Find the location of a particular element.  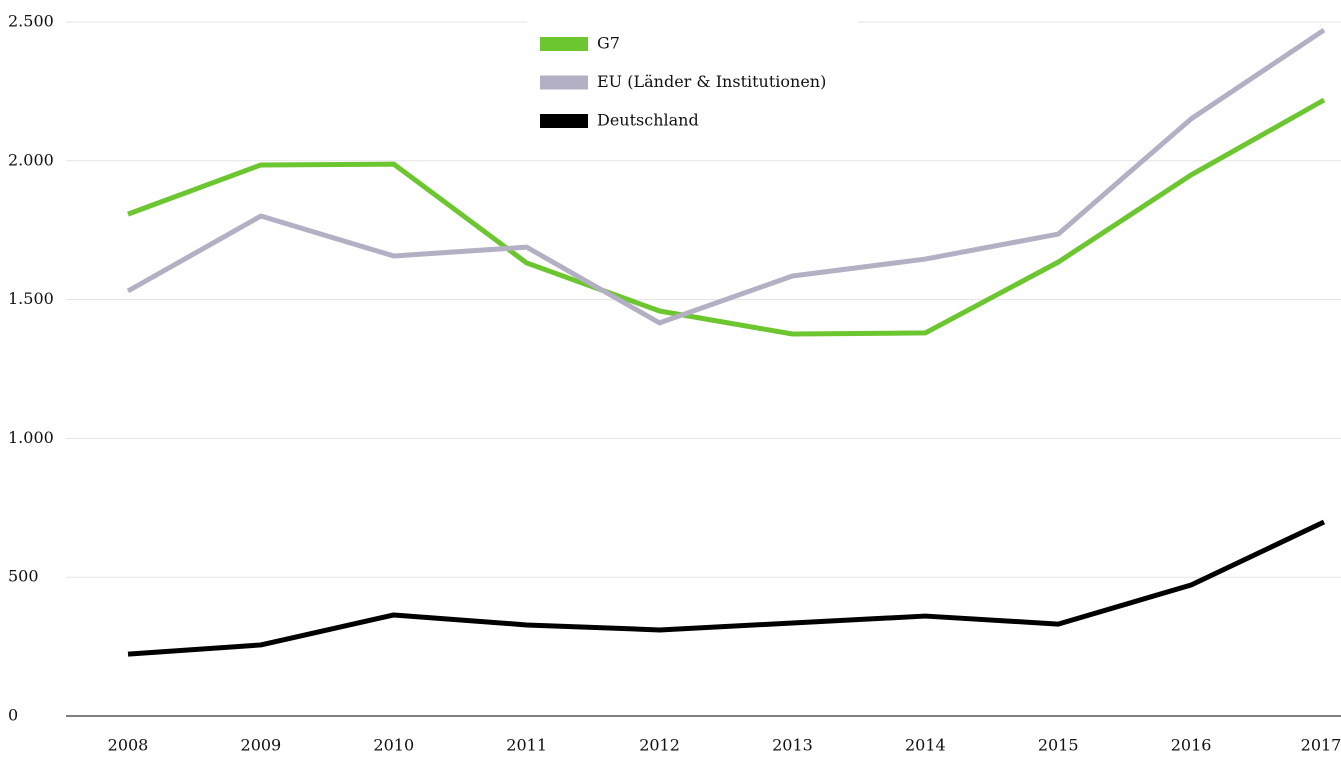

y-tick-label: 2.000 is located at coordinates (31, 159).